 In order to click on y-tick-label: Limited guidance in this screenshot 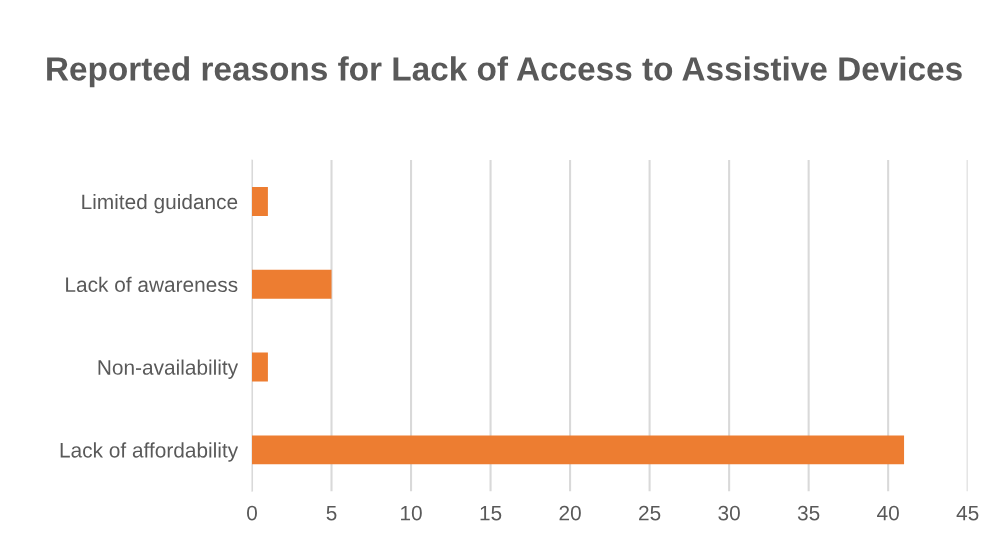, I will do `click(160, 203)`.